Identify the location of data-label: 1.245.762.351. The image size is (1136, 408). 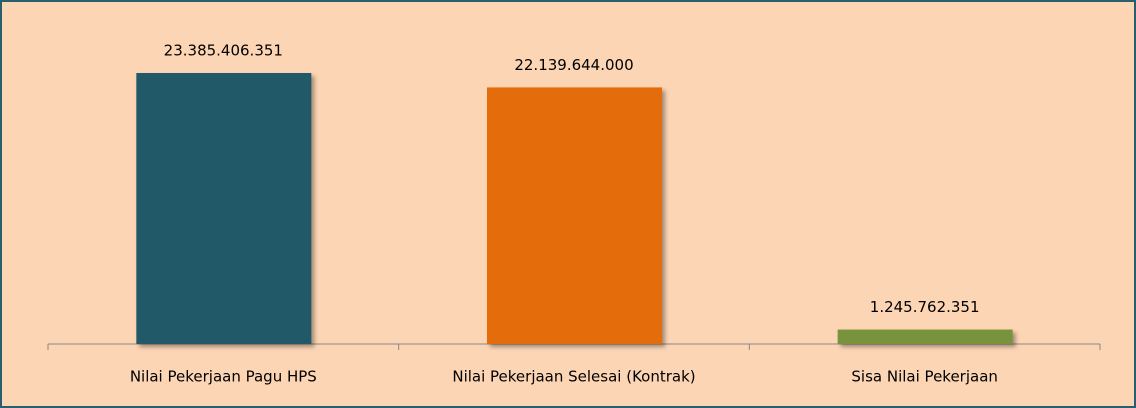
(925, 307).